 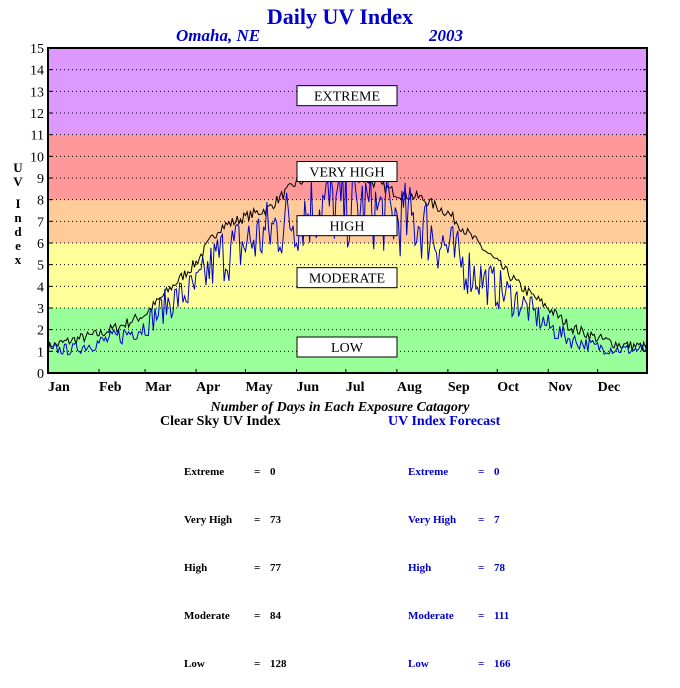 I want to click on y-tick-label: 1, so click(x=40, y=352).